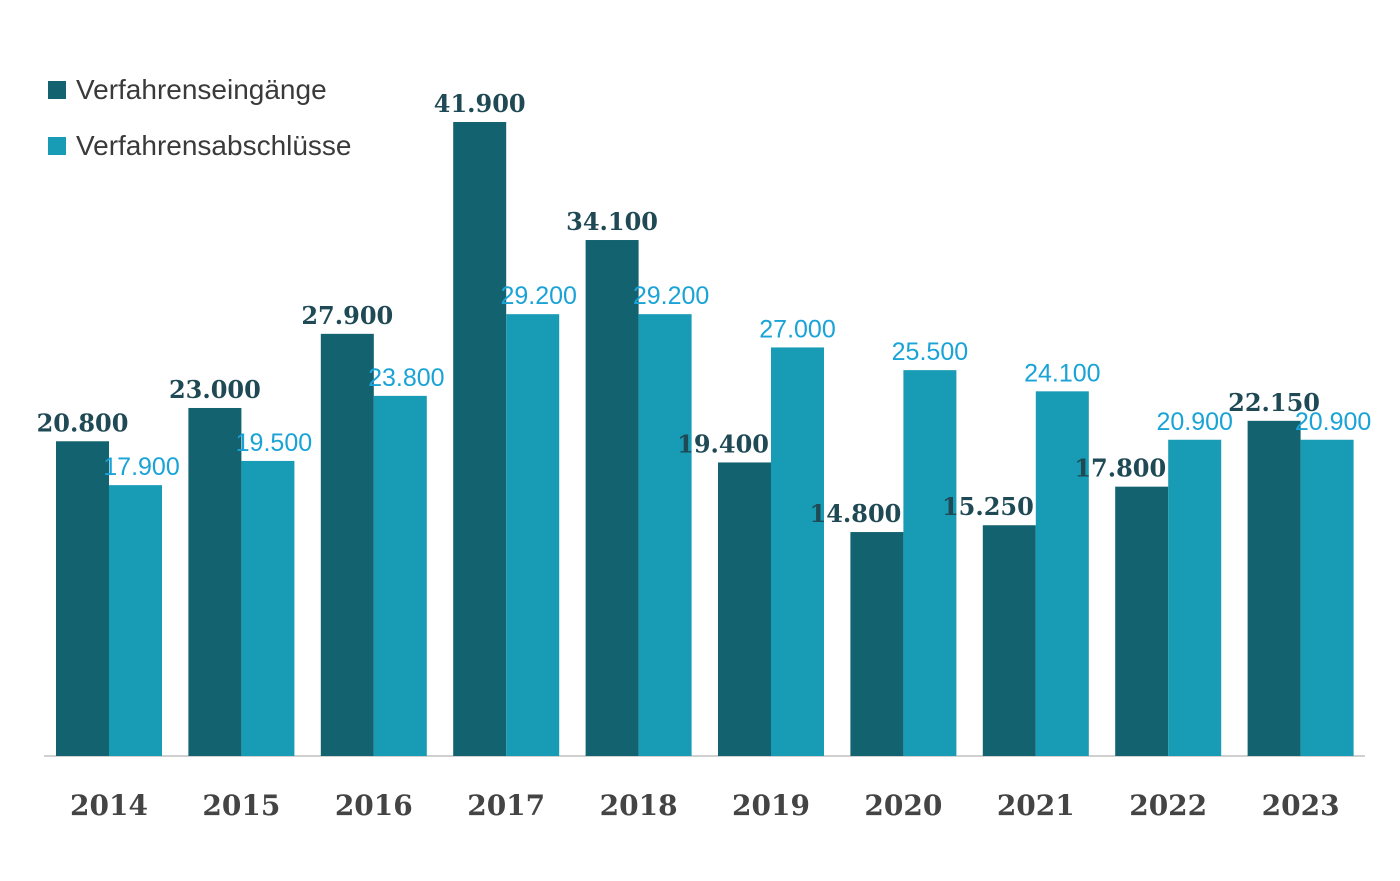  I want to click on data-label-abschluesse-2020: 25.500, so click(930, 352).